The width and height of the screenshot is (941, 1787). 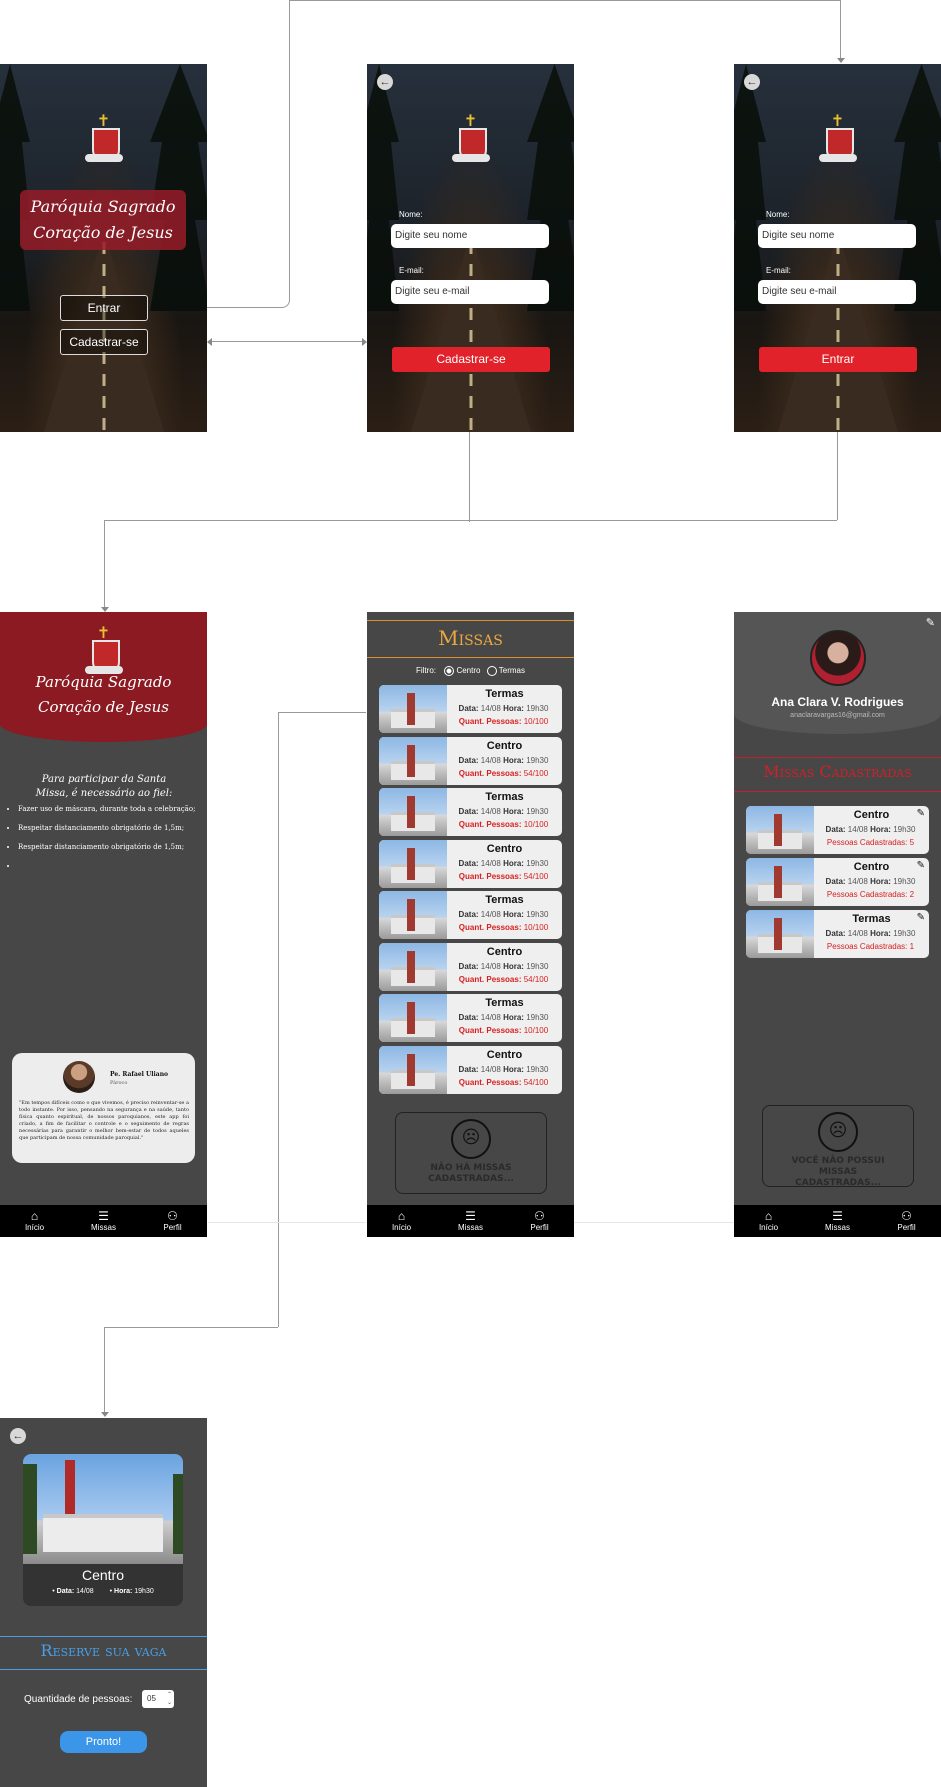 I want to click on stepper-arrows-icon: ⌃ ⌄, so click(x=169, y=1699).